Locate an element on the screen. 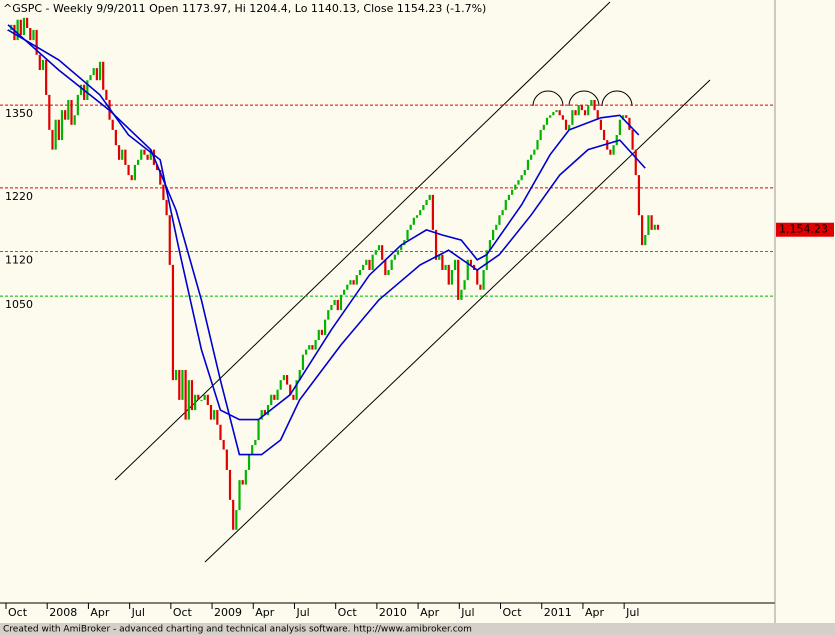 Image resolution: width=835 pixels, height=635 pixels. x-tick-label: 2010 is located at coordinates (393, 612).